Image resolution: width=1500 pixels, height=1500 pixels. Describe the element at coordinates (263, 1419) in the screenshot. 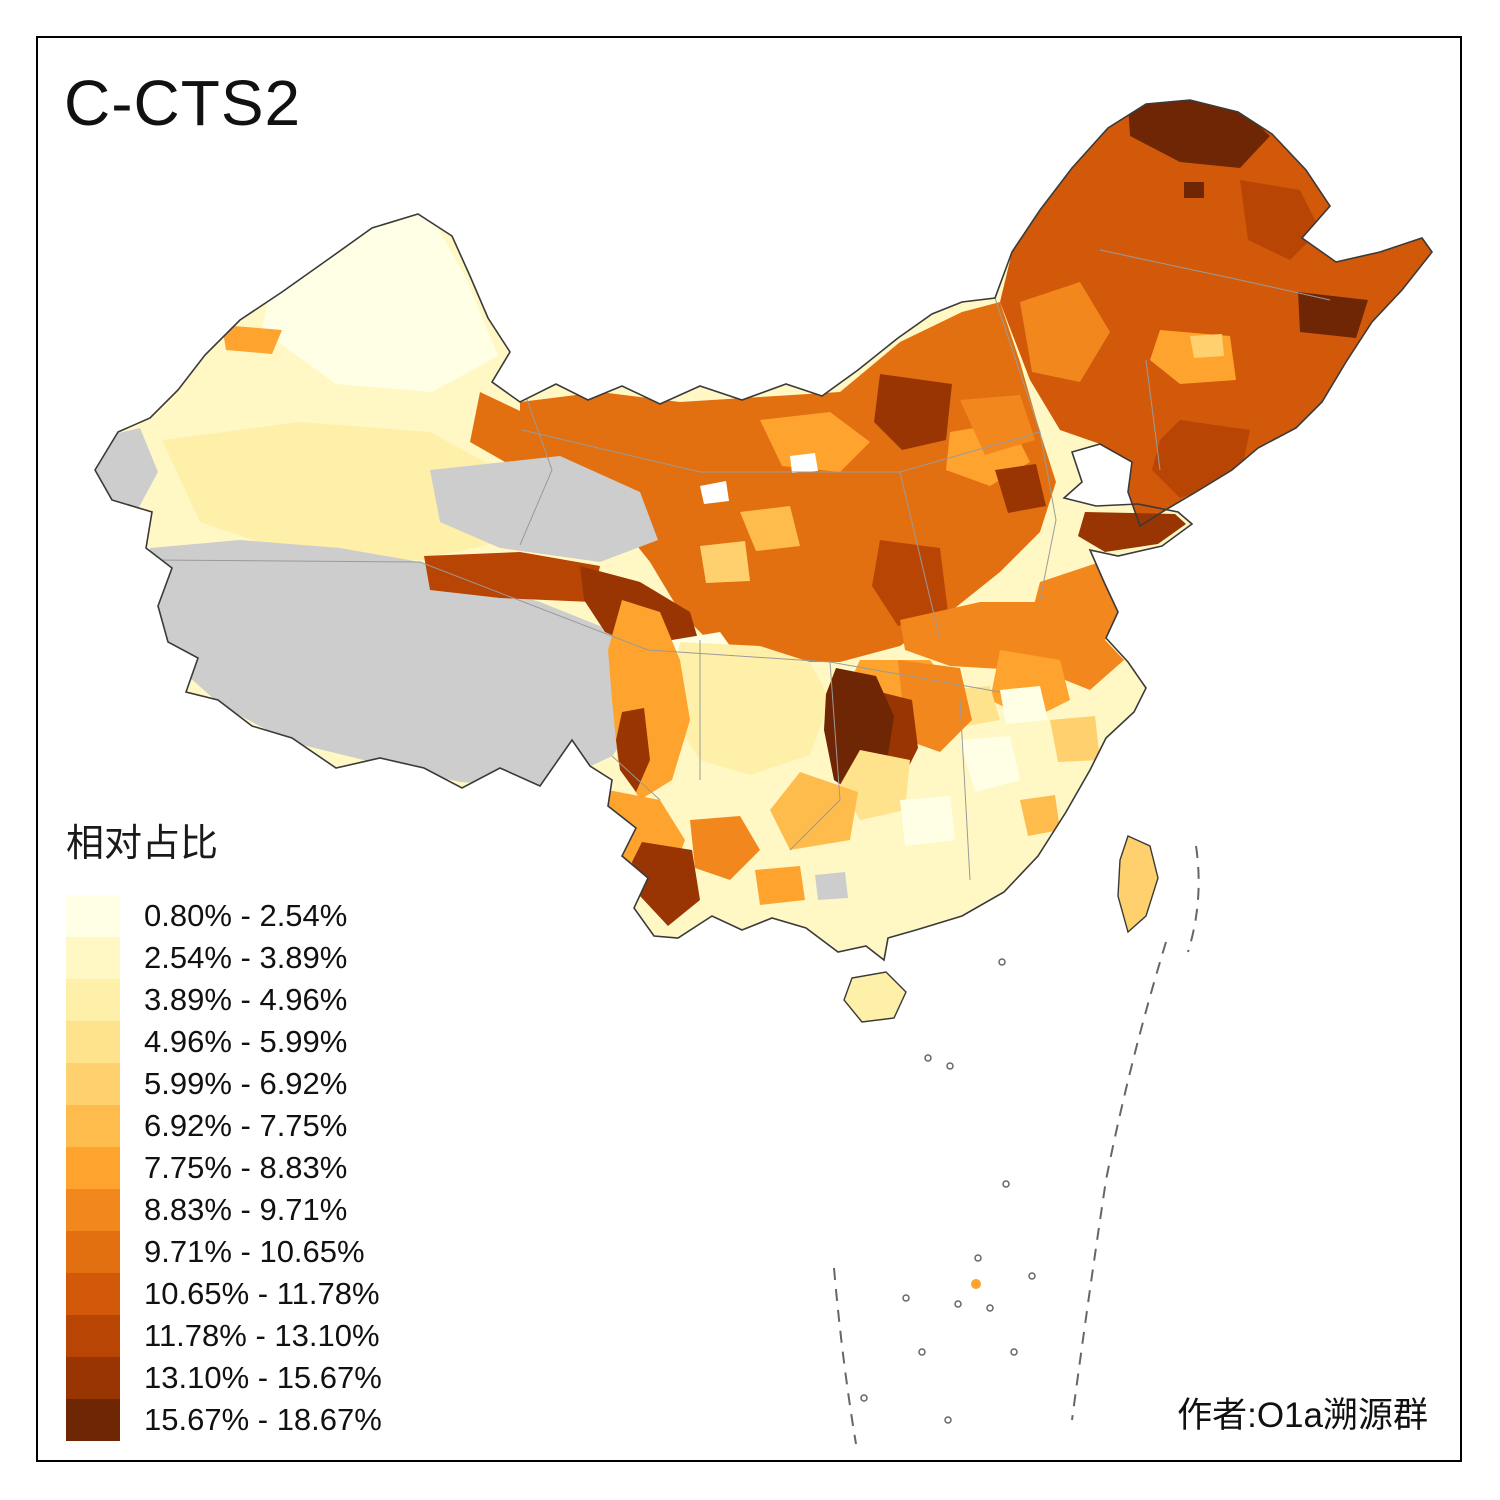

I see `legend-label: 15.67% - 18.67%` at that location.